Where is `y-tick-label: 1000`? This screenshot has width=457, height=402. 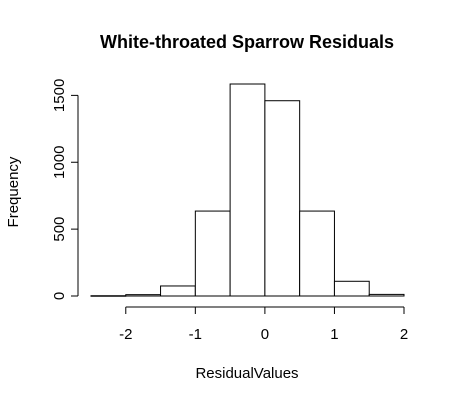
y-tick-label: 1000 is located at coordinates (59, 162).